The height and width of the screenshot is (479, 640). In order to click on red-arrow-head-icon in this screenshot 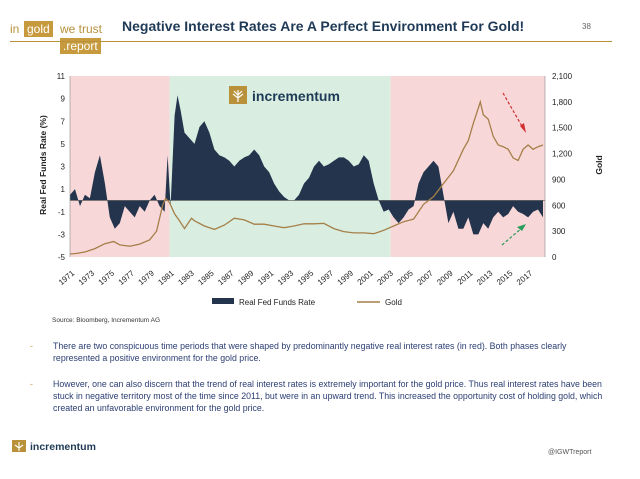, I will do `click(523, 128)`.